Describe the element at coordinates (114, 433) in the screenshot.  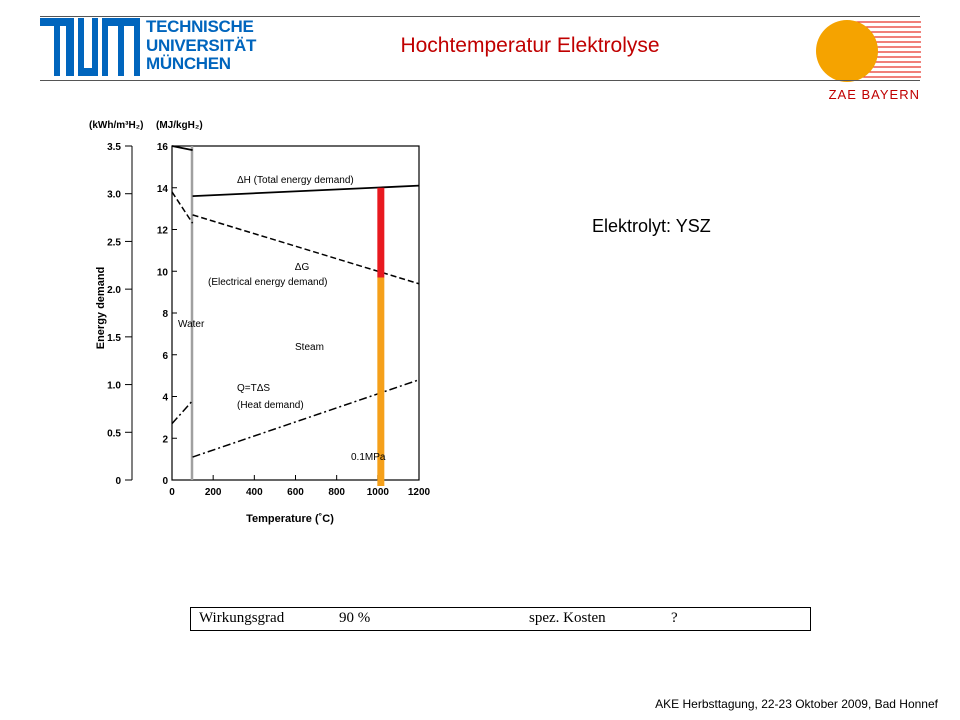
I see `y-tick-left-label: 0.5` at that location.